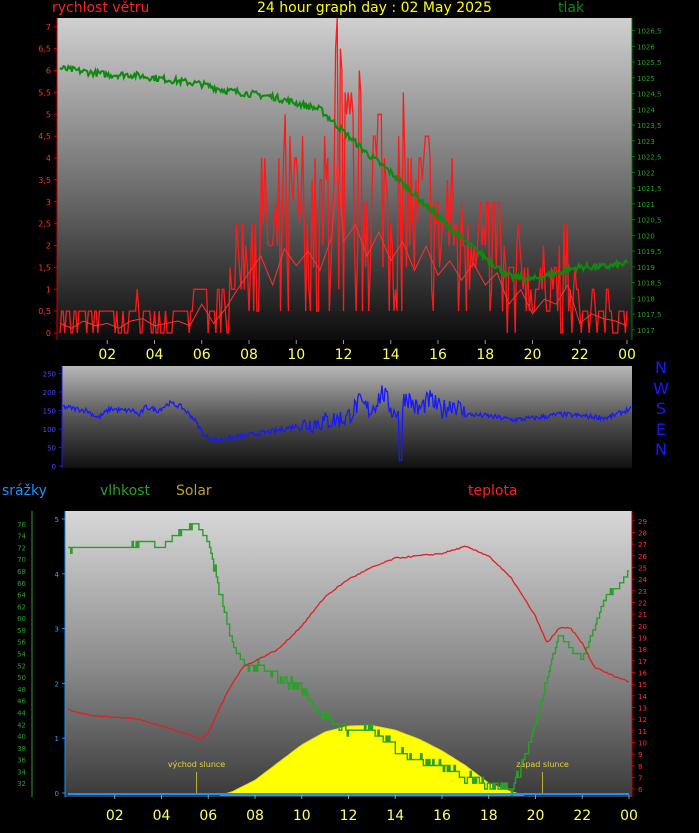 This screenshot has width=699, height=833. What do you see at coordinates (57, 794) in the screenshot?
I see `rain-y-tick-0: 0` at bounding box center [57, 794].